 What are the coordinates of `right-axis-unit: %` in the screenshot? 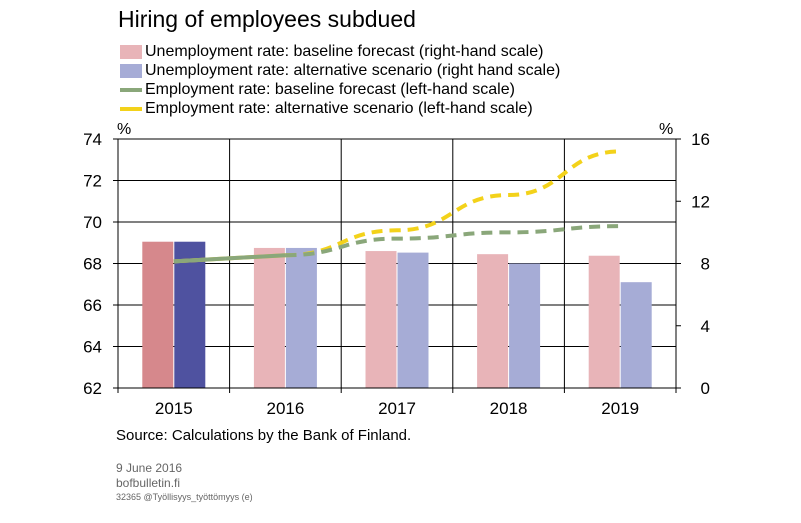 It's located at (666, 129).